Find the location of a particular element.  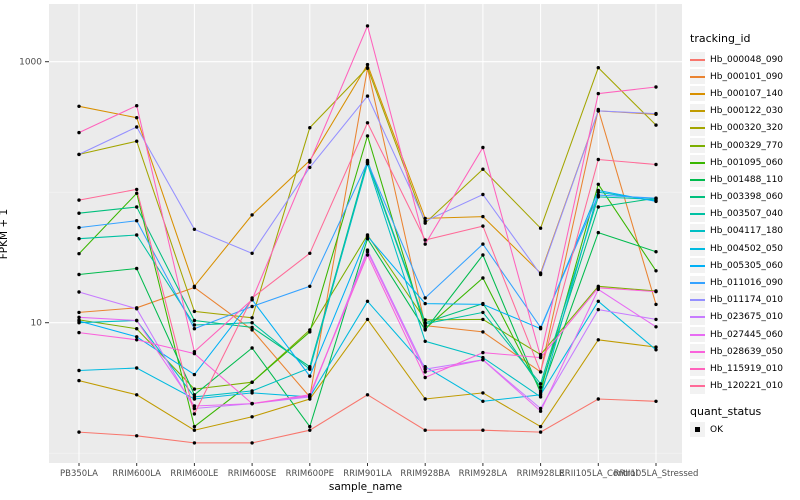

legend-item-Hb_027445_060: Hb_027445_060 is located at coordinates (736, 334).